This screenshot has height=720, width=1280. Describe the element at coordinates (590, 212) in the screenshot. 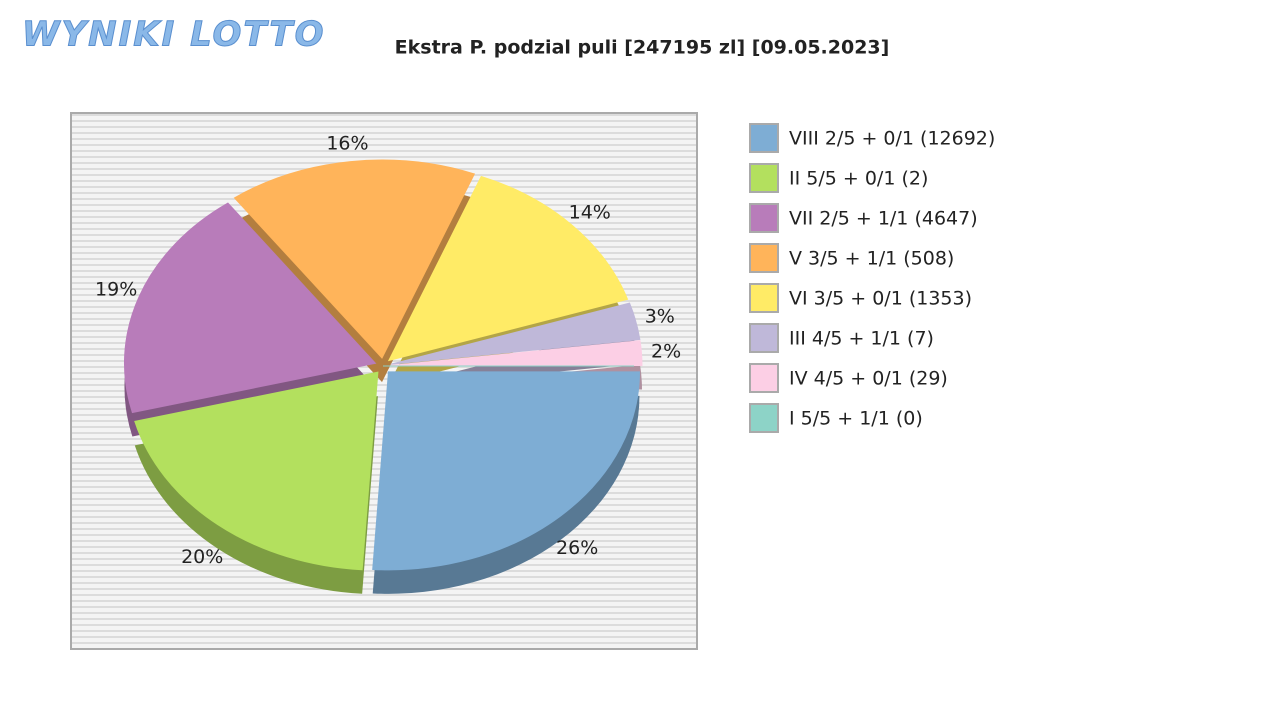

I see `data-label: 14%` at that location.